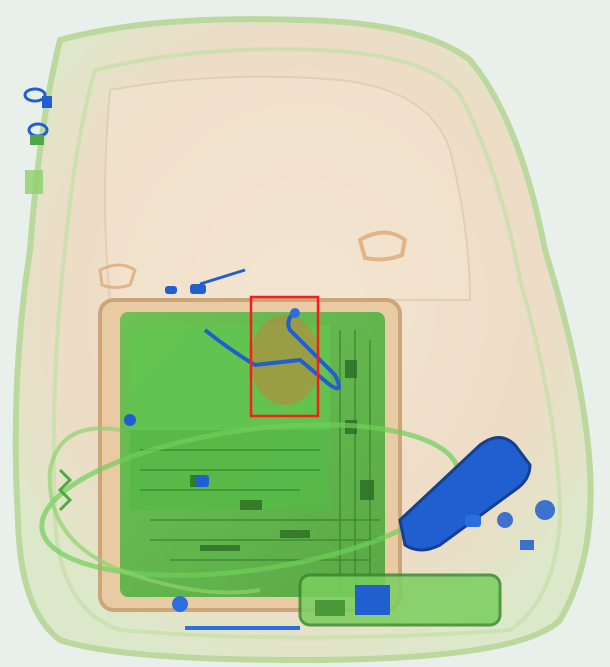 The height and width of the screenshot is (667, 610). Describe the element at coordinates (382, 246) in the screenshot. I see `bag-handle` at that location.